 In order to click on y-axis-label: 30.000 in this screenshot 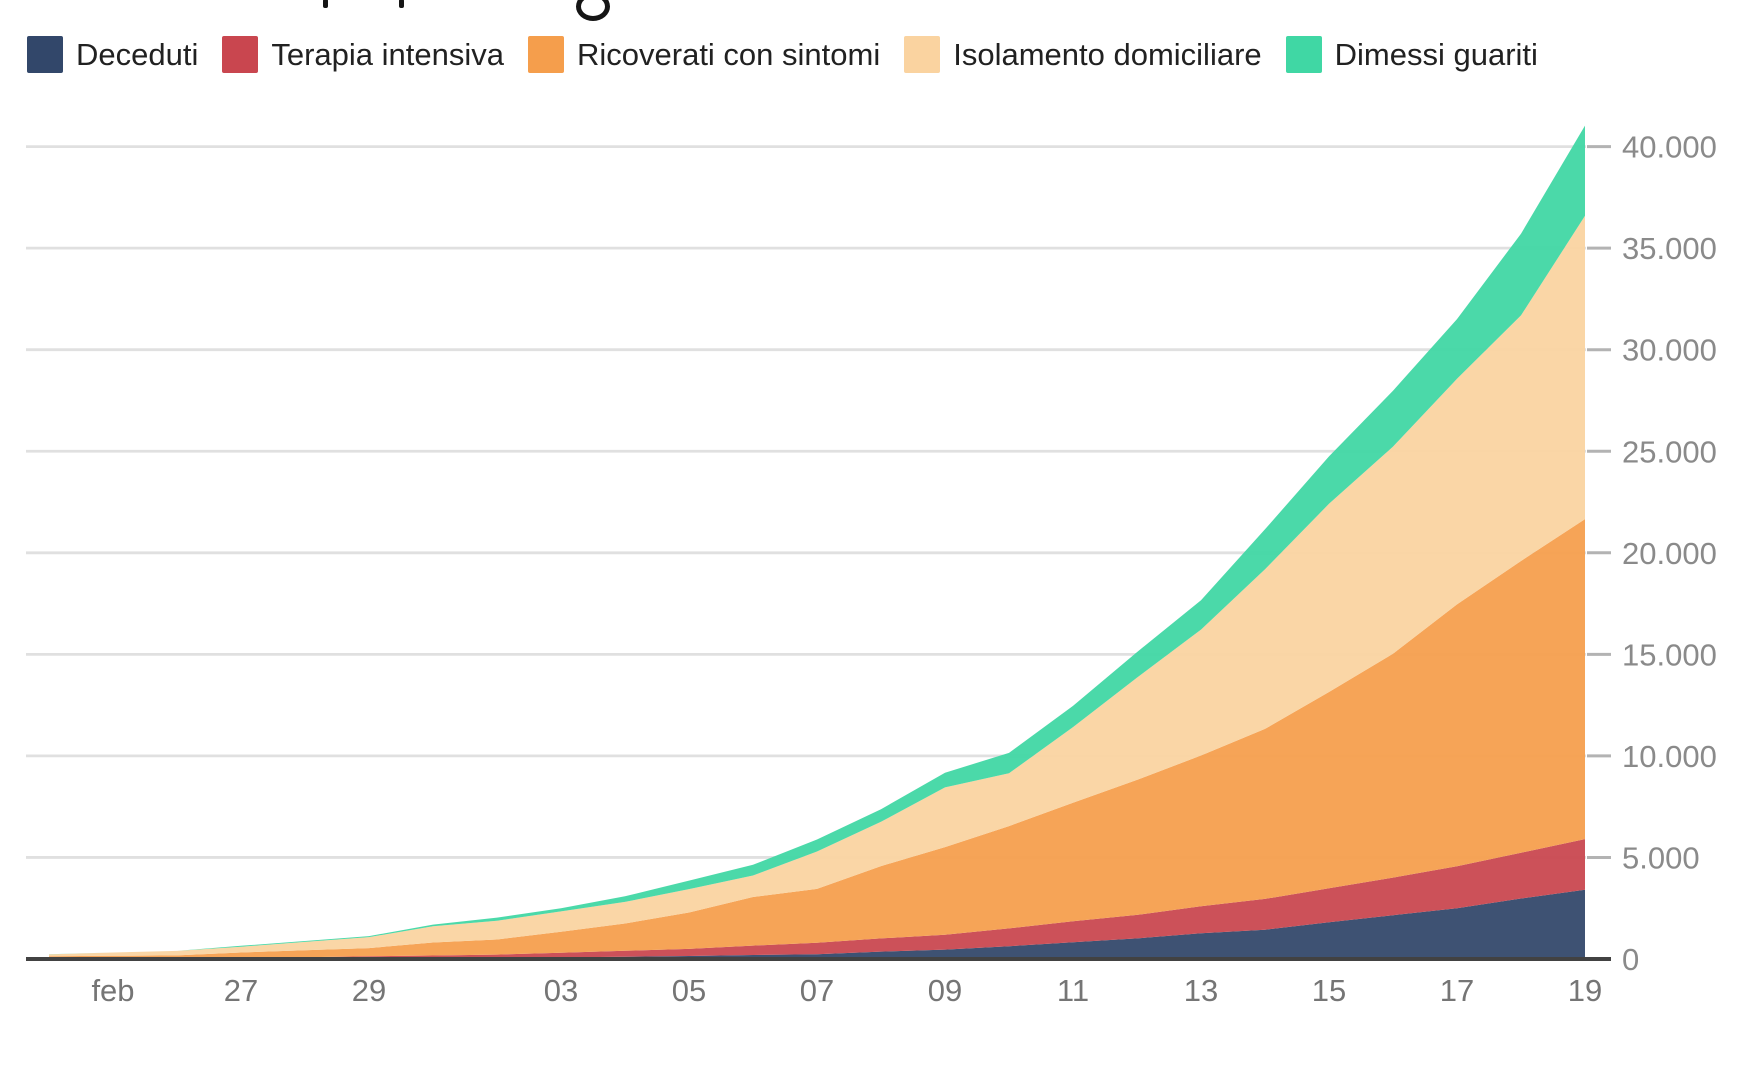, I will do `click(1669, 350)`.